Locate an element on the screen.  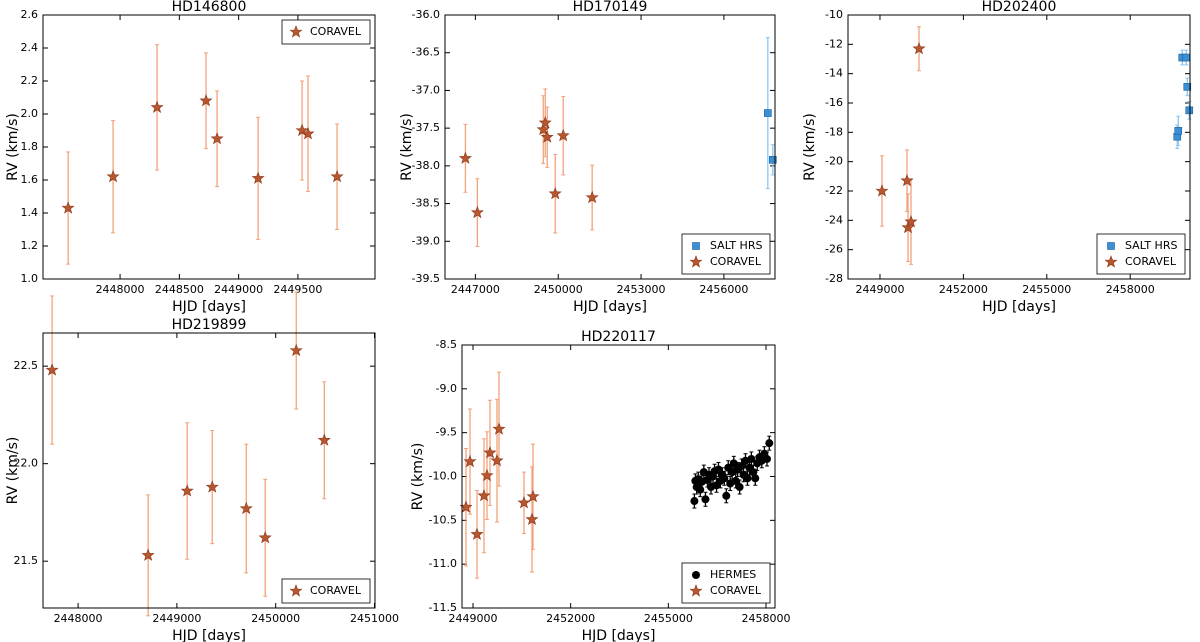
panel-title: HD220117 is located at coordinates (618, 337).